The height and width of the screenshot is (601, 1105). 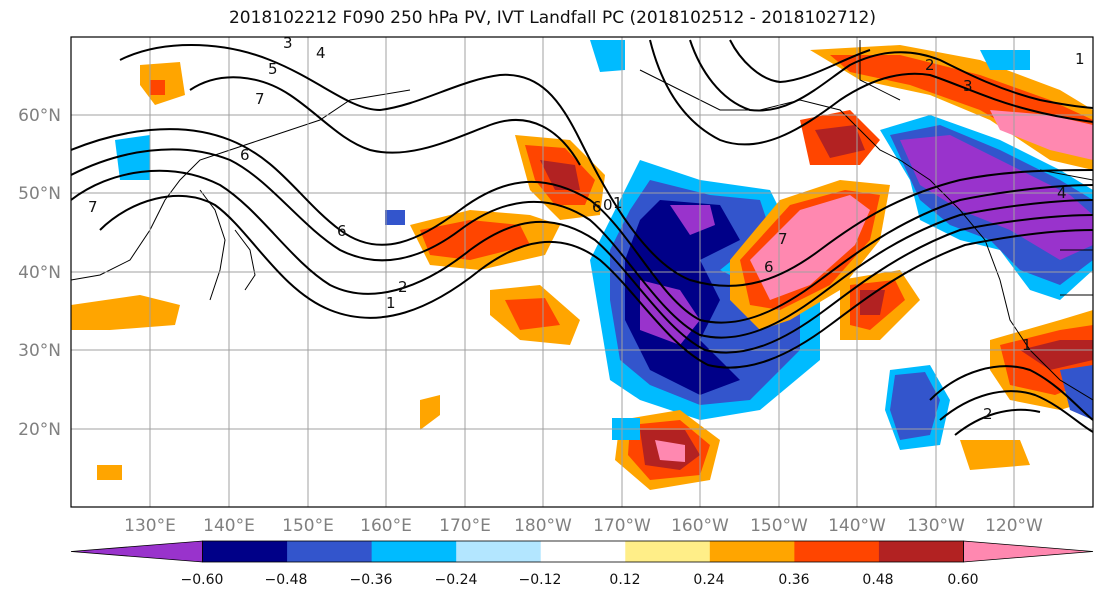 What do you see at coordinates (540, 580) in the screenshot?
I see `colorbar-tick-label: −0.12` at bounding box center [540, 580].